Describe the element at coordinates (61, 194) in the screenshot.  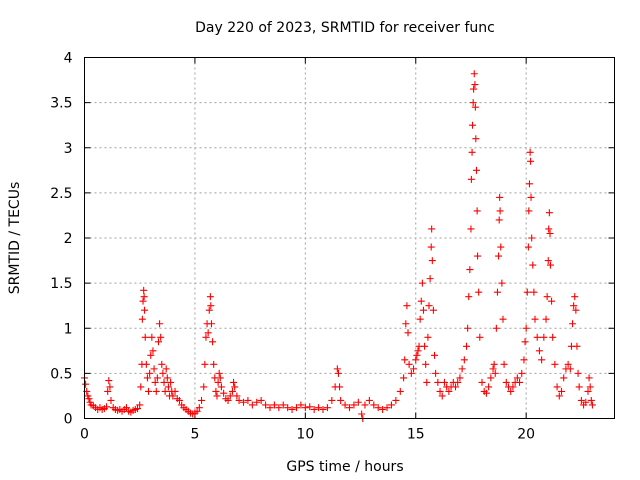
I see `y-tick-label: 2.5` at that location.